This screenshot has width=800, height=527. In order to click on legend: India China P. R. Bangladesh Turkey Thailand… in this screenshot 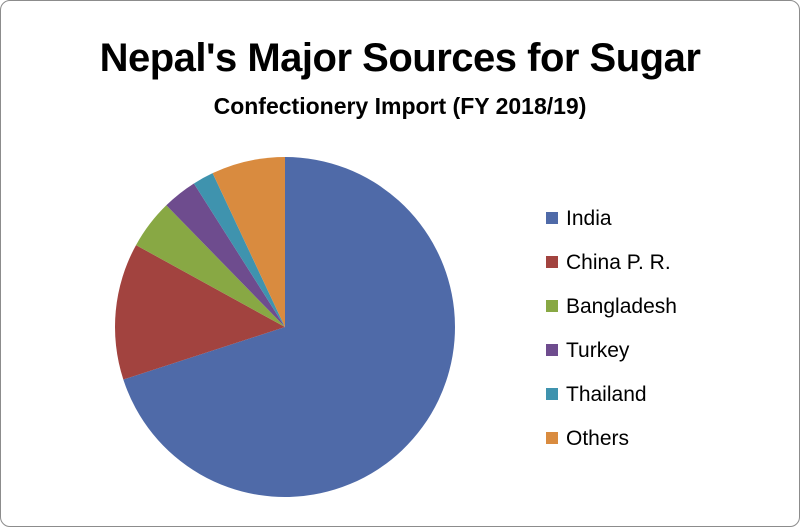, I will do `click(611, 328)`.